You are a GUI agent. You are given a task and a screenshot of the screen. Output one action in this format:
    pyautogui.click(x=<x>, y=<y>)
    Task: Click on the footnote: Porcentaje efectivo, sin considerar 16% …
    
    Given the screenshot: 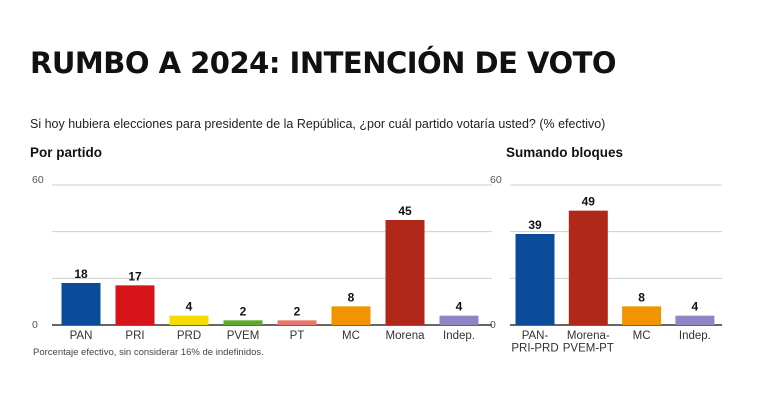 What is the action you would take?
    pyautogui.click(x=148, y=352)
    